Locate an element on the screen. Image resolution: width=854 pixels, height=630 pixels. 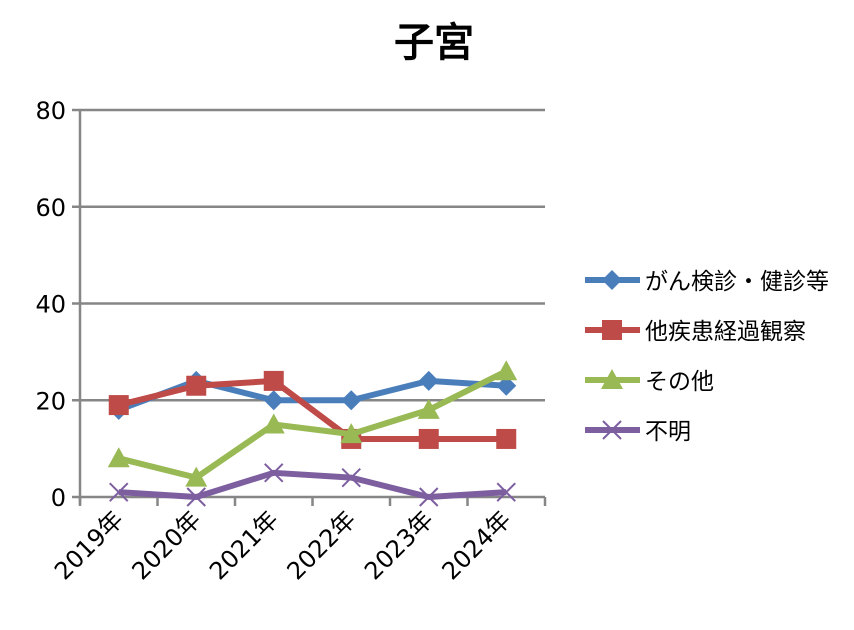
legend-item: その他 is located at coordinates (649, 382).